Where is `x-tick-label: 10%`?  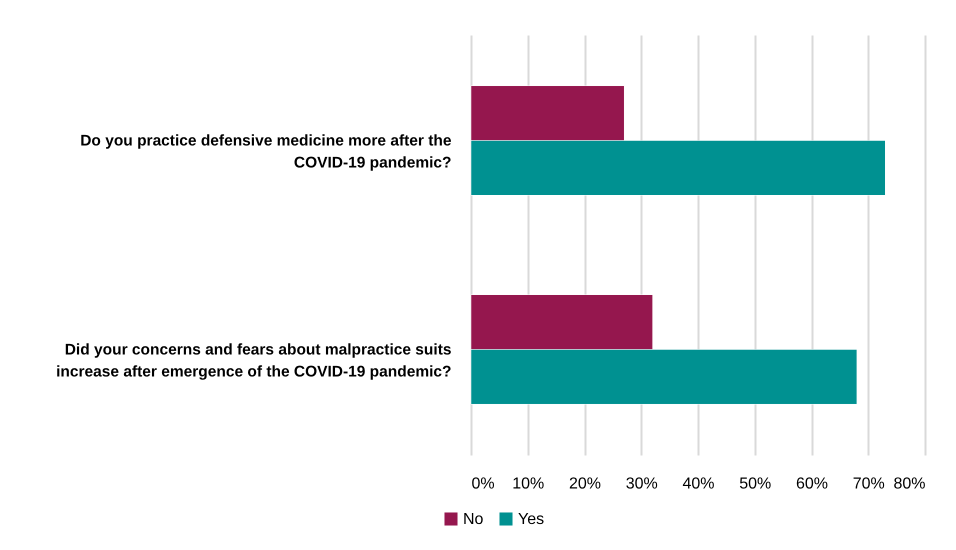
x-tick-label: 10% is located at coordinates (528, 484).